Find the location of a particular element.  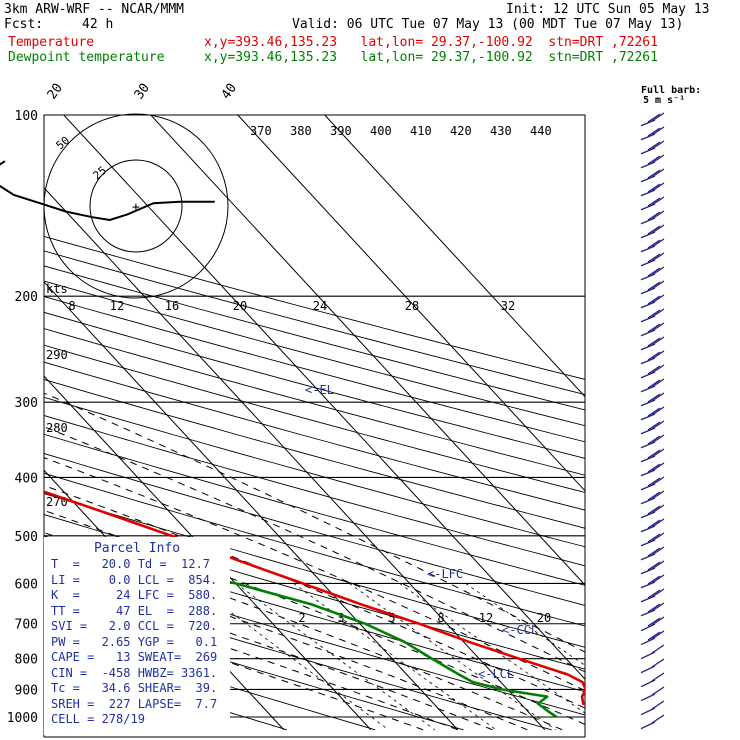

parcel-info-row: SVI = 2.0 CCL = 720. is located at coordinates (134, 626).